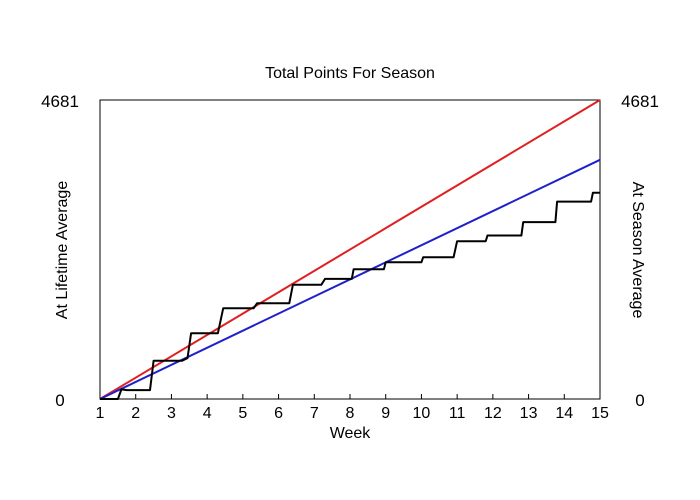 This screenshot has width=700, height=500. What do you see at coordinates (639, 400) in the screenshot?
I see `y-right-min-label: 0` at bounding box center [639, 400].